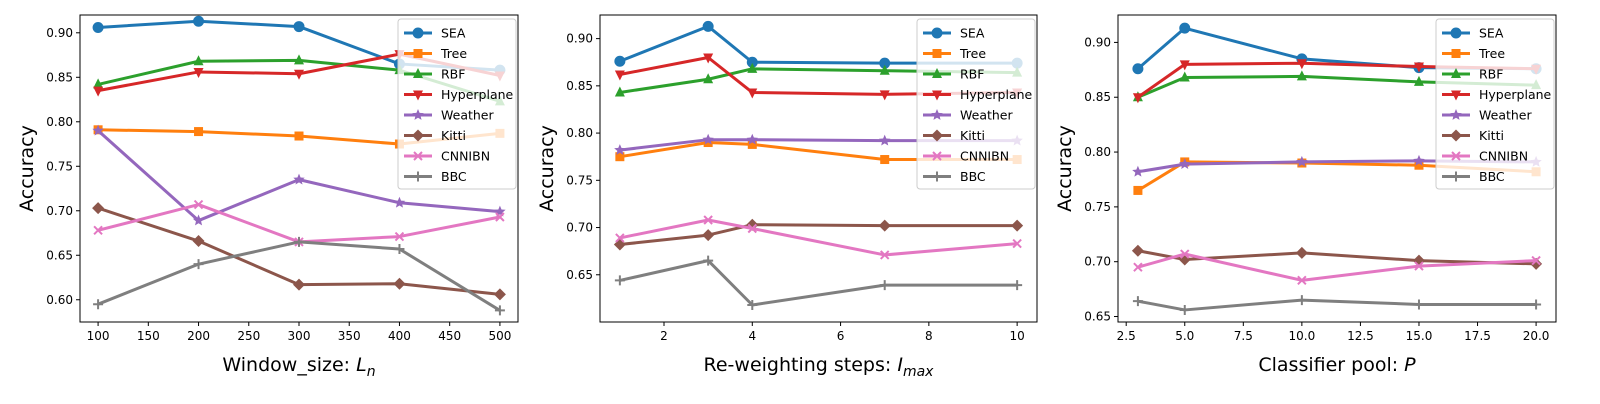  What do you see at coordinates (453, 53) in the screenshot?
I see `legend-label: Tree` at bounding box center [453, 53].